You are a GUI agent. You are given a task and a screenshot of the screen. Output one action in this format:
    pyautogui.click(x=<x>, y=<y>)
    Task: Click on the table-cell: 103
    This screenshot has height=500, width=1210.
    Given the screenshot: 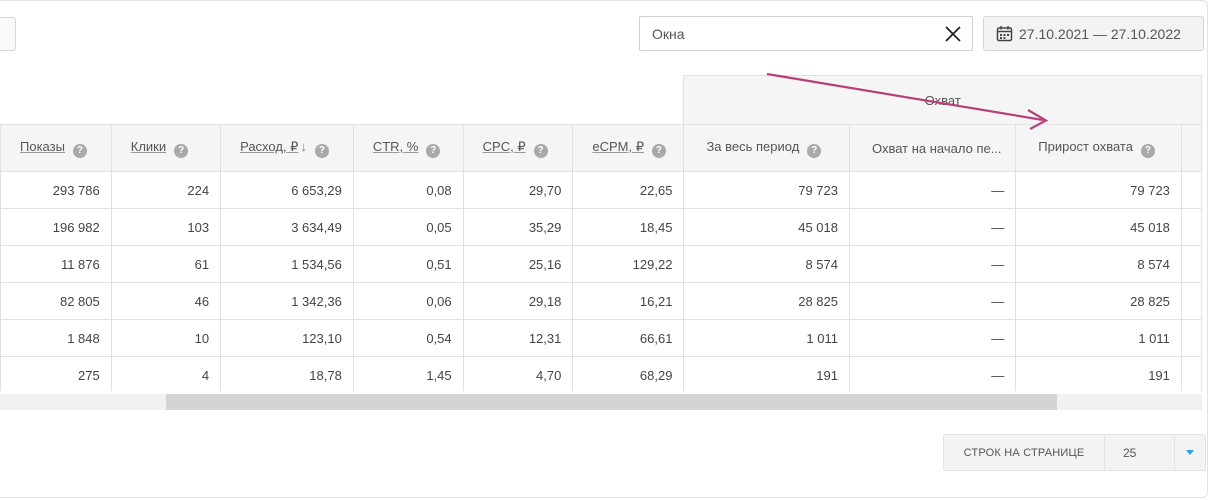 What is the action you would take?
    pyautogui.click(x=166, y=227)
    